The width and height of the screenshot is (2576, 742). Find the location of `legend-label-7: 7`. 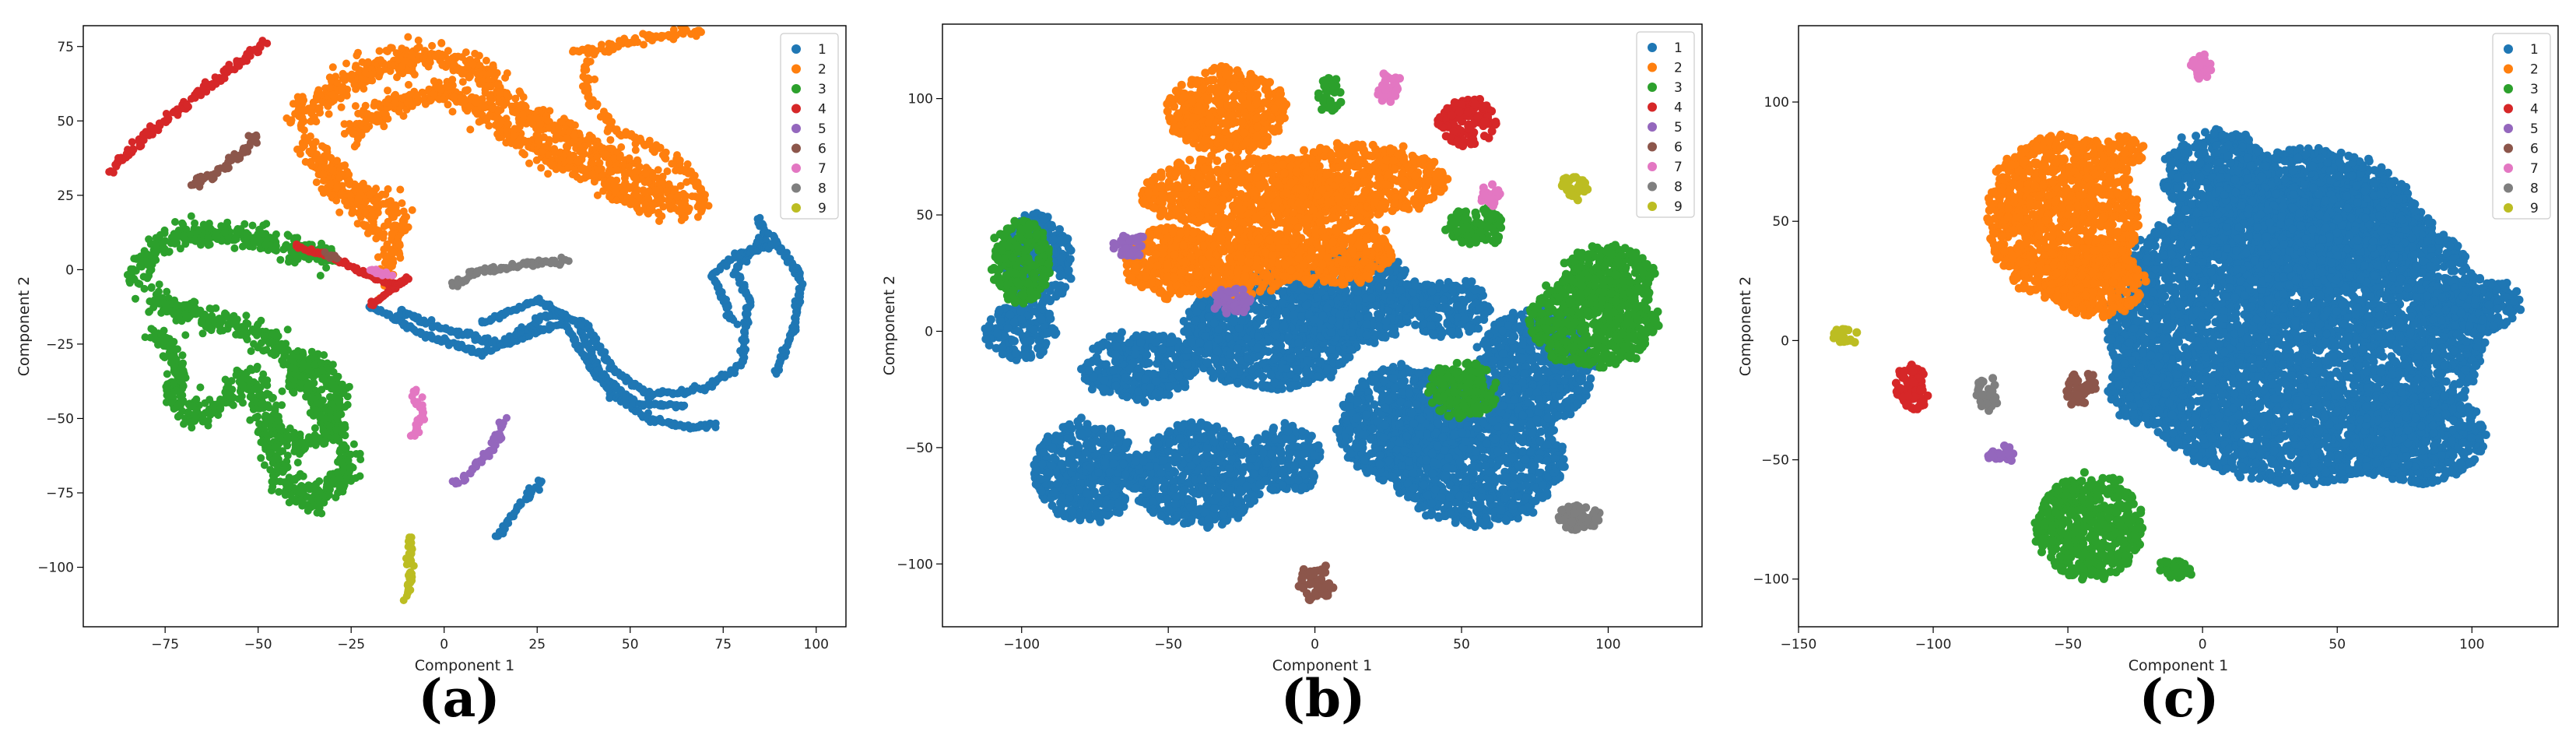

legend-label-7: 7 is located at coordinates (822, 169).